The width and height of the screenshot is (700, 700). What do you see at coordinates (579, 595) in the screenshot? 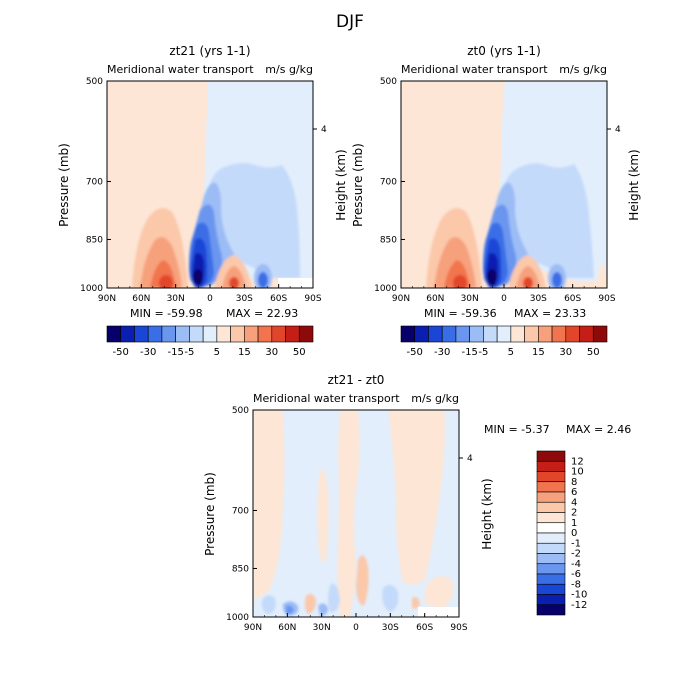
I see `legend-label: -10` at bounding box center [579, 595].